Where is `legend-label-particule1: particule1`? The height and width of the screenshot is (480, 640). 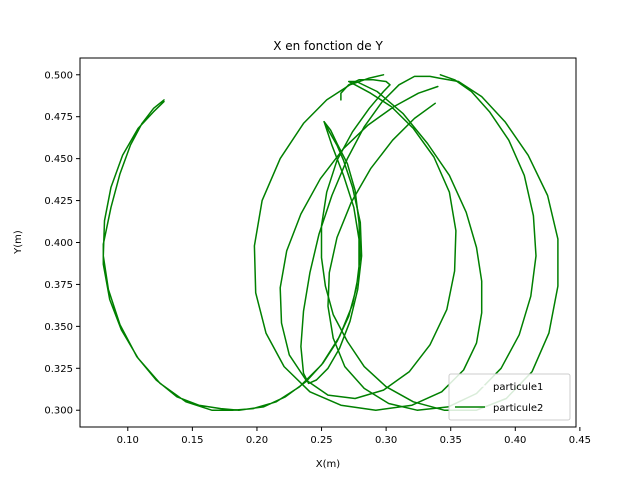
legend-label-particule1: particule1 is located at coordinates (518, 387).